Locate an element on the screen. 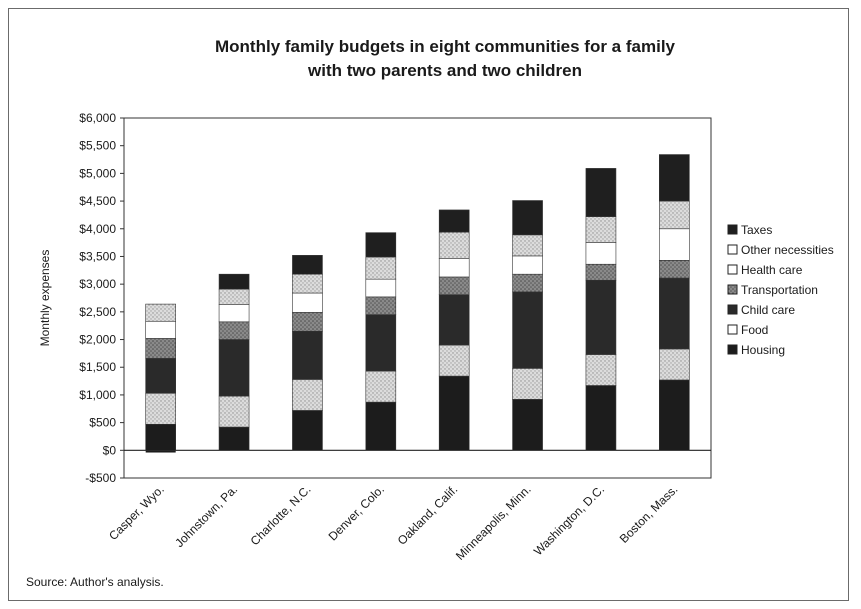 This screenshot has height=609, width=861. legend-swatch-other-necessities is located at coordinates (732, 249).